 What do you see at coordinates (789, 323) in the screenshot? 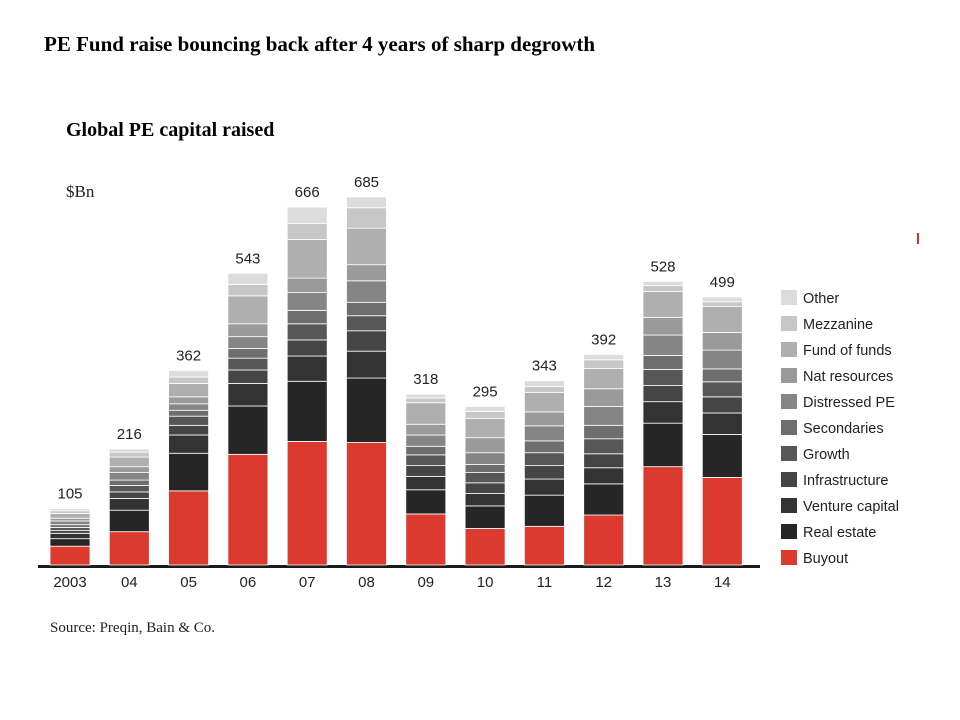
I see `legend-swatch-mezzanine` at bounding box center [789, 323].